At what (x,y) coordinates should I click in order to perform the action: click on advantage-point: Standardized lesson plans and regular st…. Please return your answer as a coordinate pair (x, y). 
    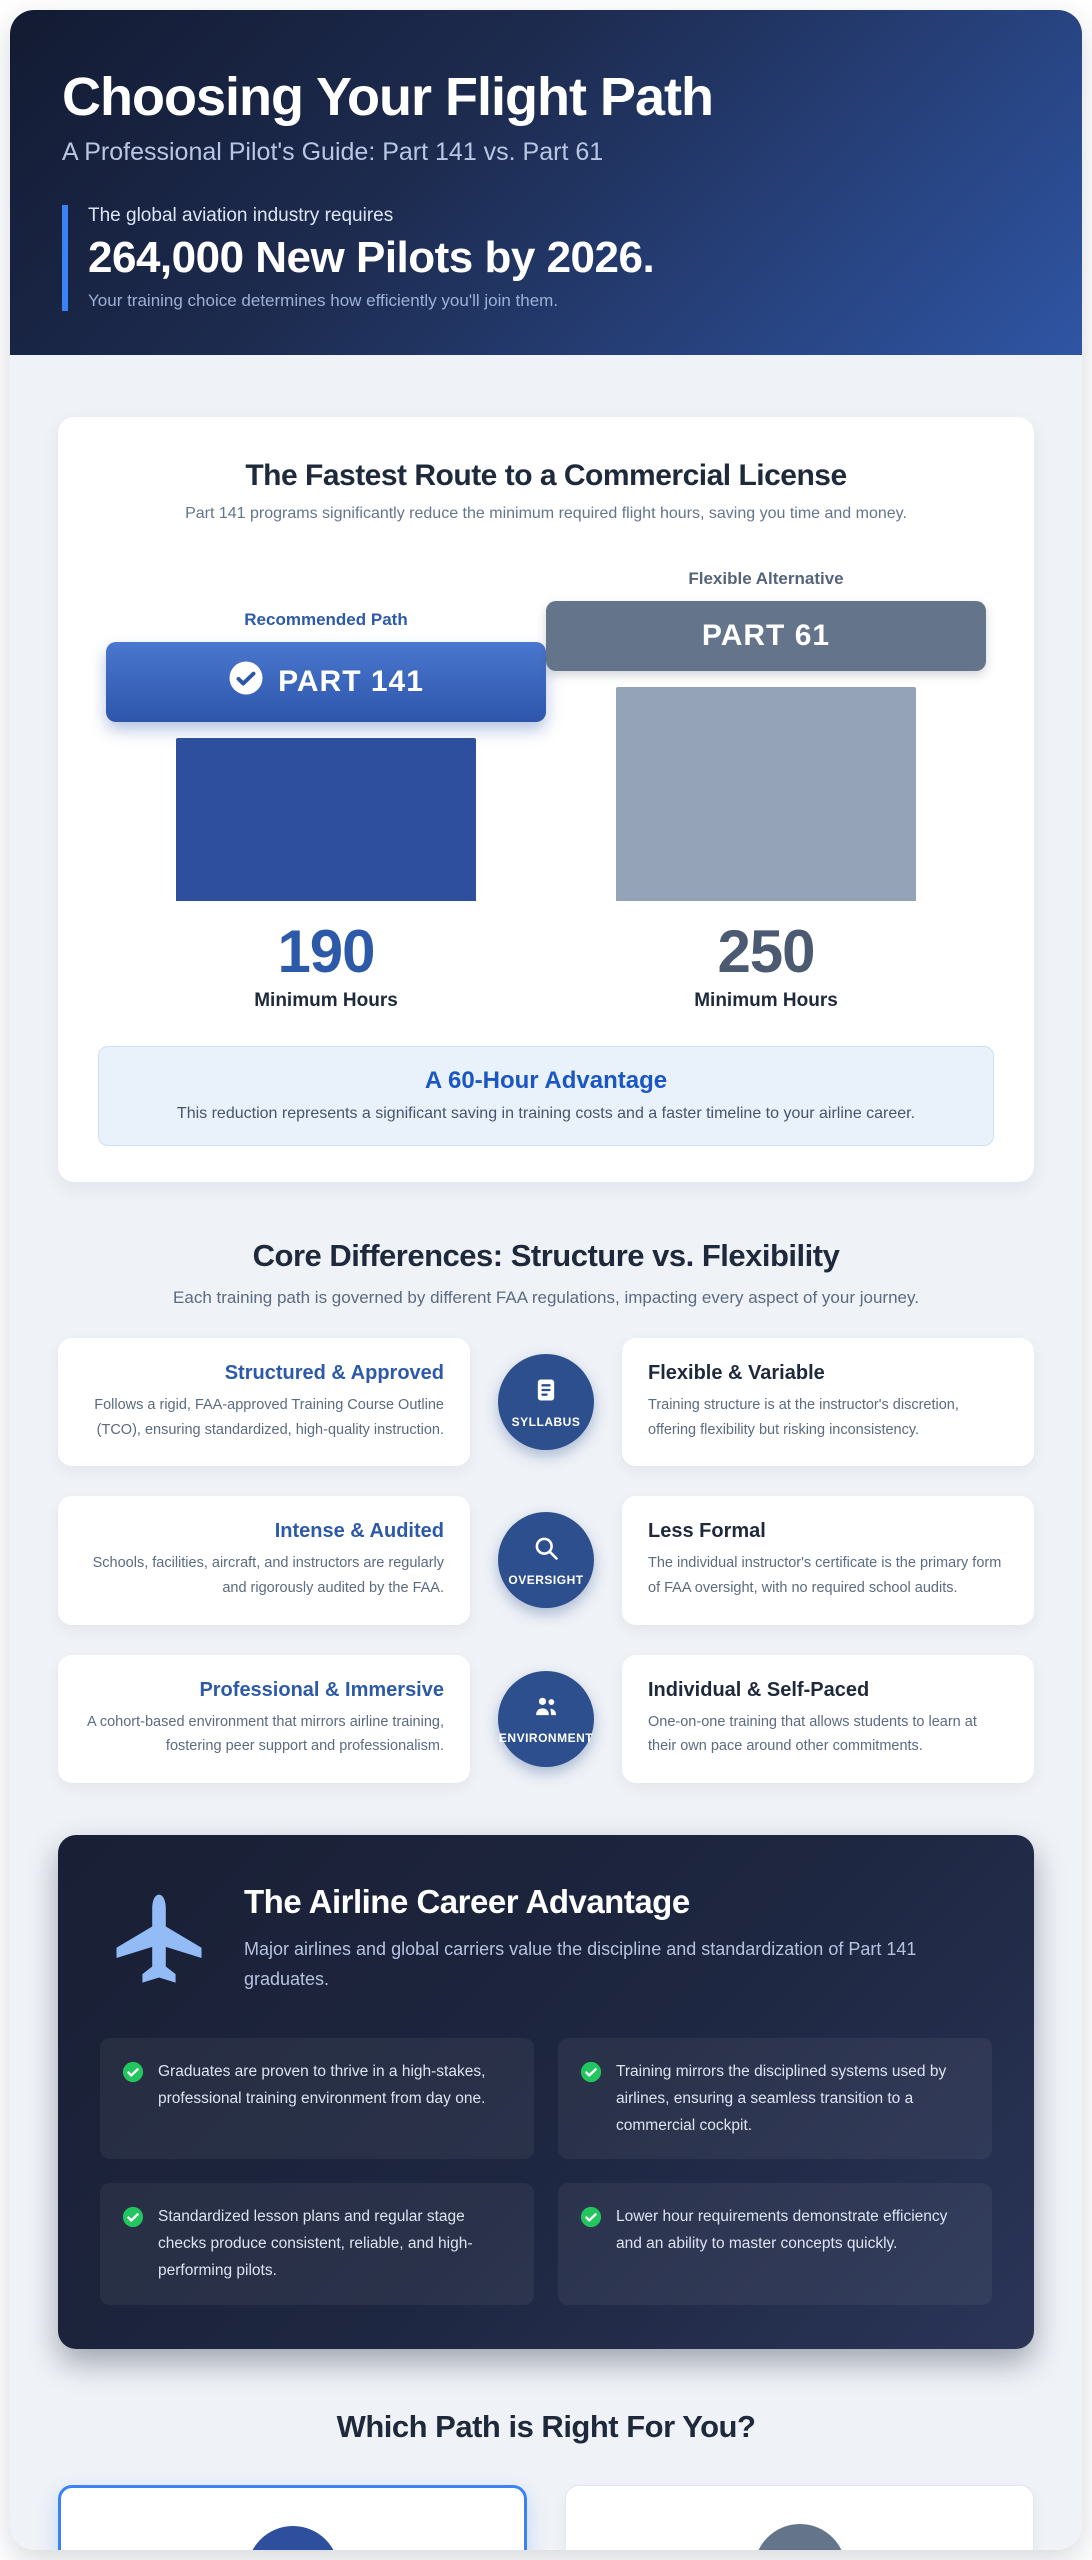
    Looking at the image, I should click on (317, 2244).